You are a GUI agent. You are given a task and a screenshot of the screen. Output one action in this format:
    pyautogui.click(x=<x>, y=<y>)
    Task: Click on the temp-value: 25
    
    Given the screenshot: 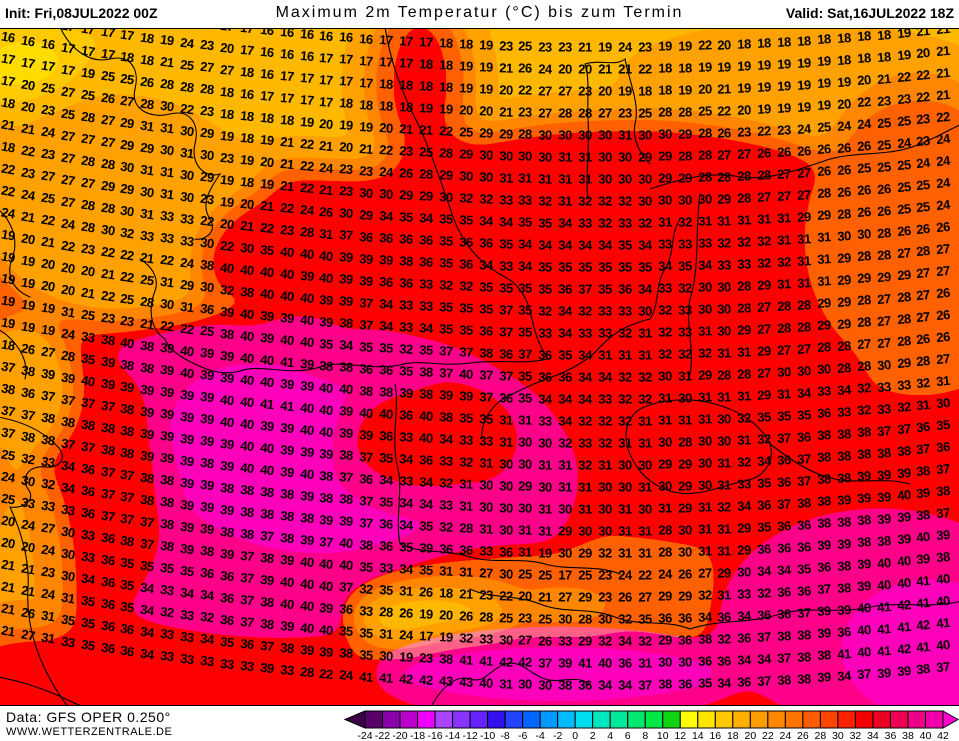 What is the action you would take?
    pyautogui.click(x=426, y=152)
    